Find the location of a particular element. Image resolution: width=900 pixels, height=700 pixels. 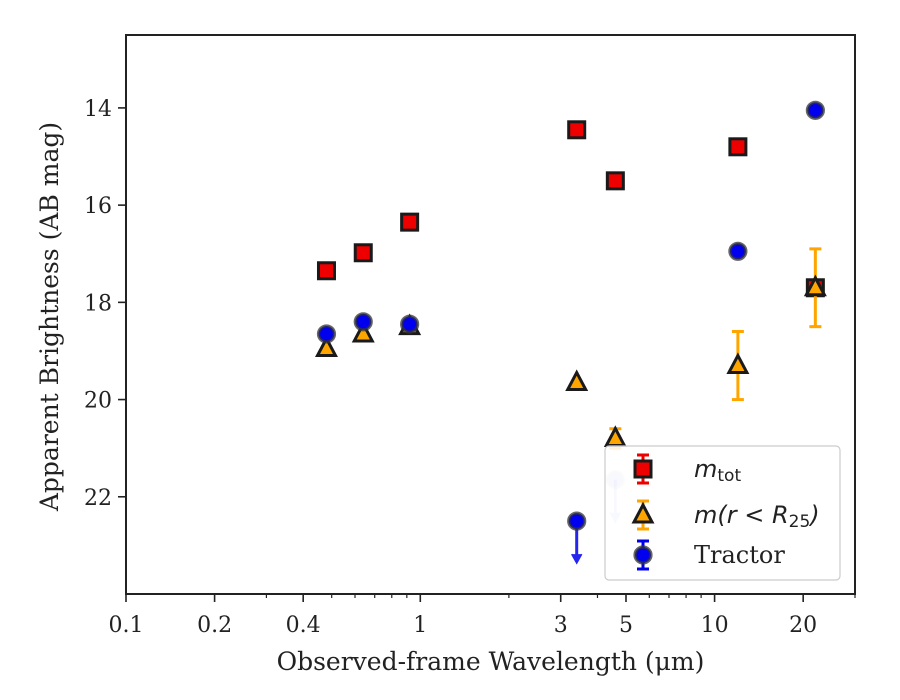

x-tick-label: 5 is located at coordinates (626, 625).